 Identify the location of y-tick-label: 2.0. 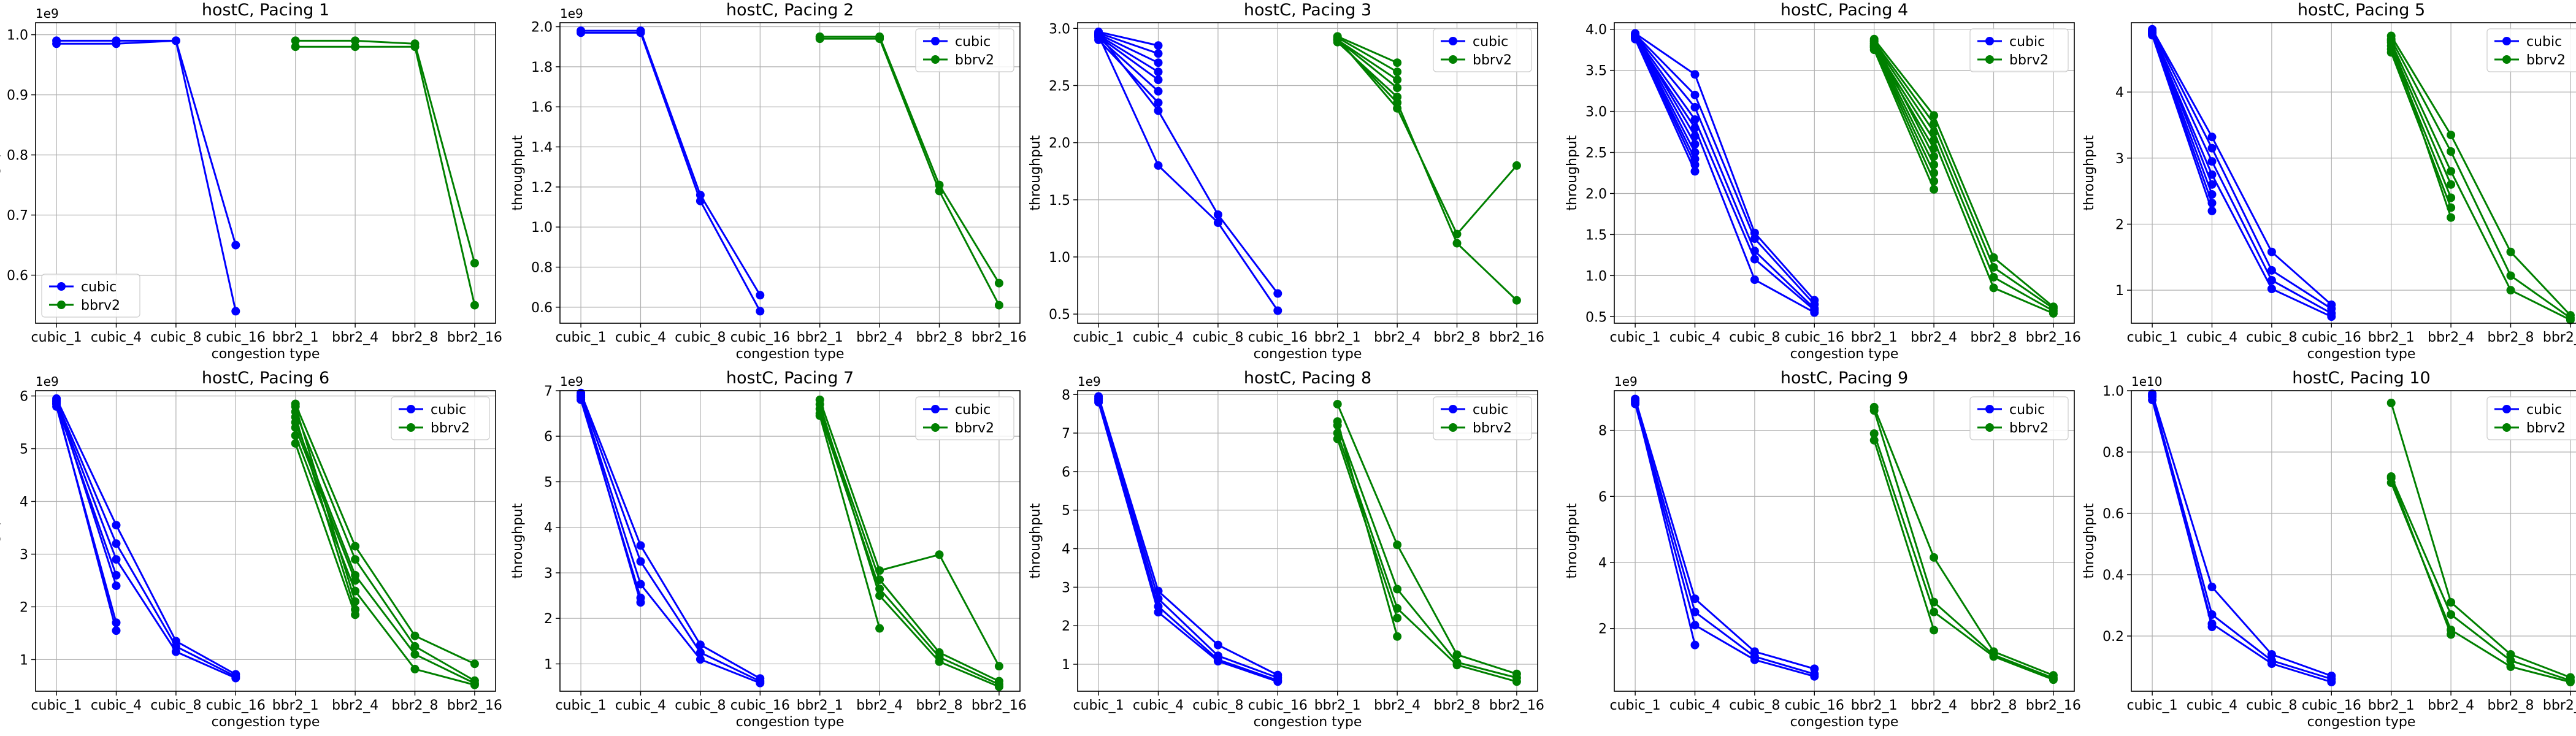
(542, 28).